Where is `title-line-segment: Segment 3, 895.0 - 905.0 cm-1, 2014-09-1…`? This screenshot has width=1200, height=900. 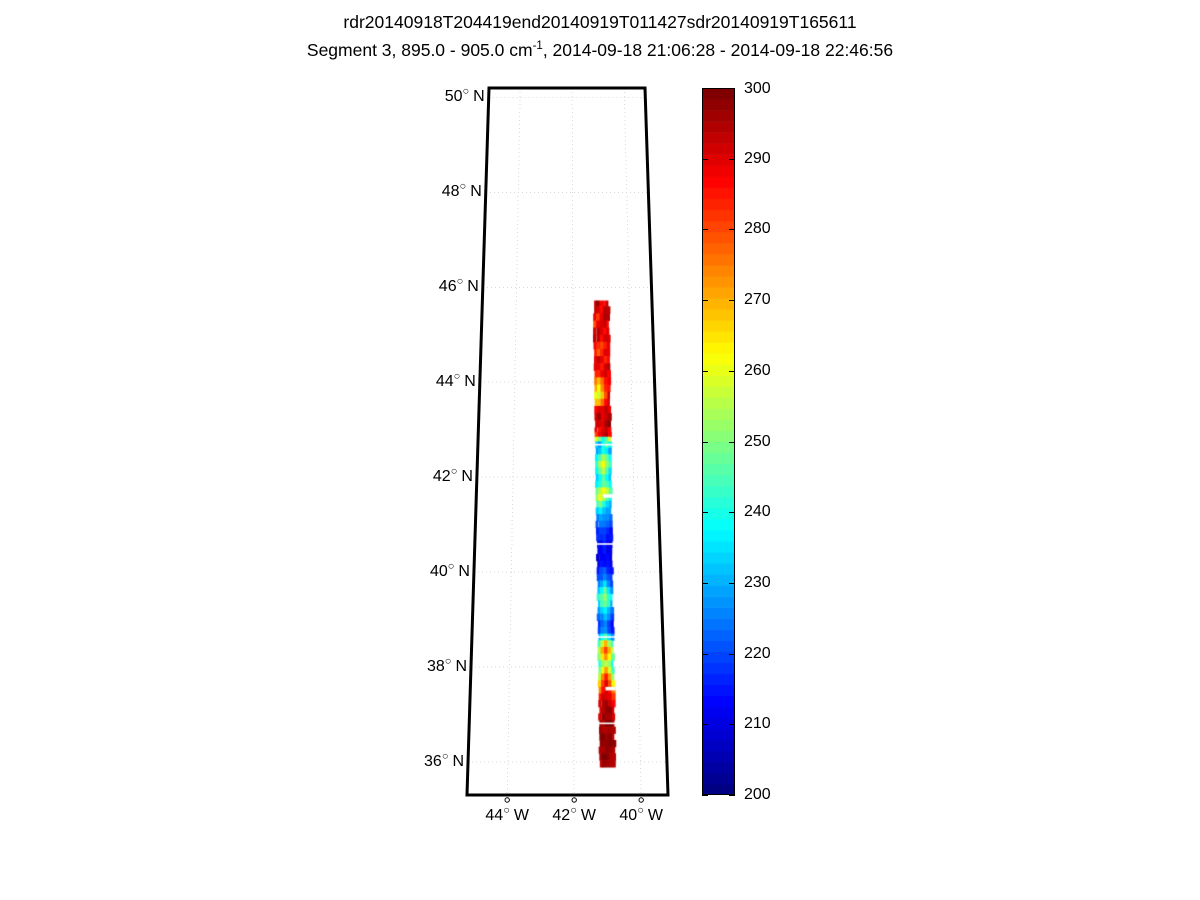
title-line-segment: Segment 3, 895.0 - 905.0 cm-1, 2014-09-1… is located at coordinates (600, 50).